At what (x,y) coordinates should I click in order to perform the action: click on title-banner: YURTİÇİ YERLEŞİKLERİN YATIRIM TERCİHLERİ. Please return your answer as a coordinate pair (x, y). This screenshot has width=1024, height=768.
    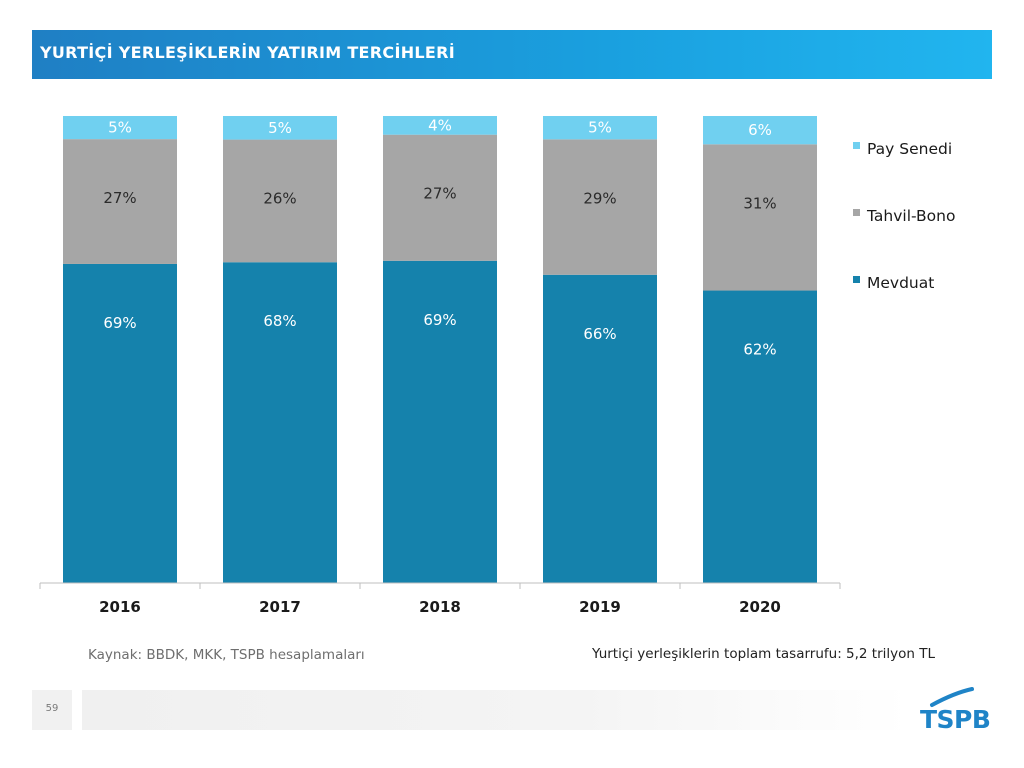
    Looking at the image, I should click on (512, 54).